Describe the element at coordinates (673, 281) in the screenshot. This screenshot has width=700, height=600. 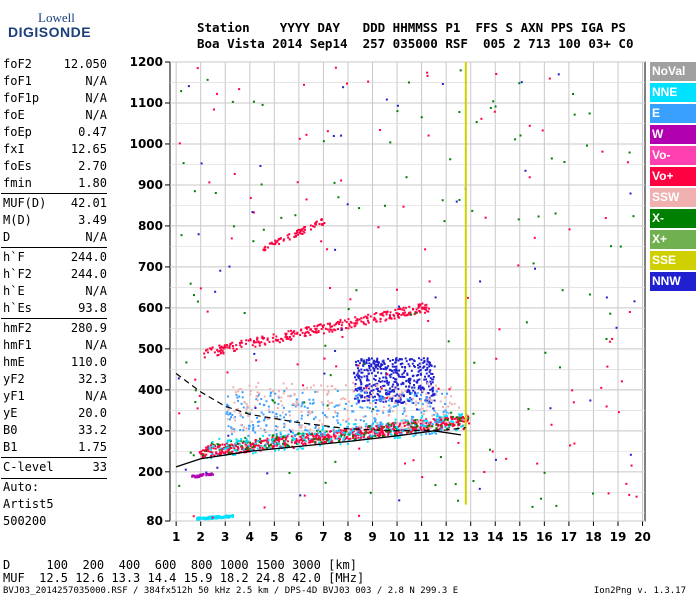
I see `legend-nnw: NNW` at that location.